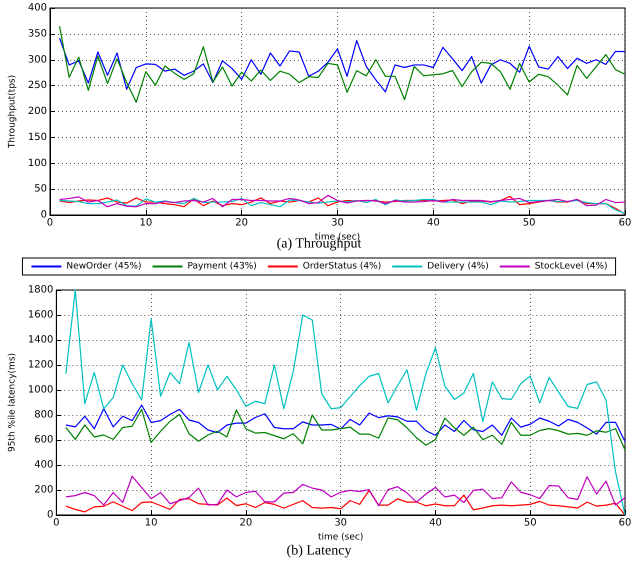 This screenshot has width=638, height=563. What do you see at coordinates (458, 267) in the screenshot?
I see `legend-label: Delivery (4%)` at bounding box center [458, 267].